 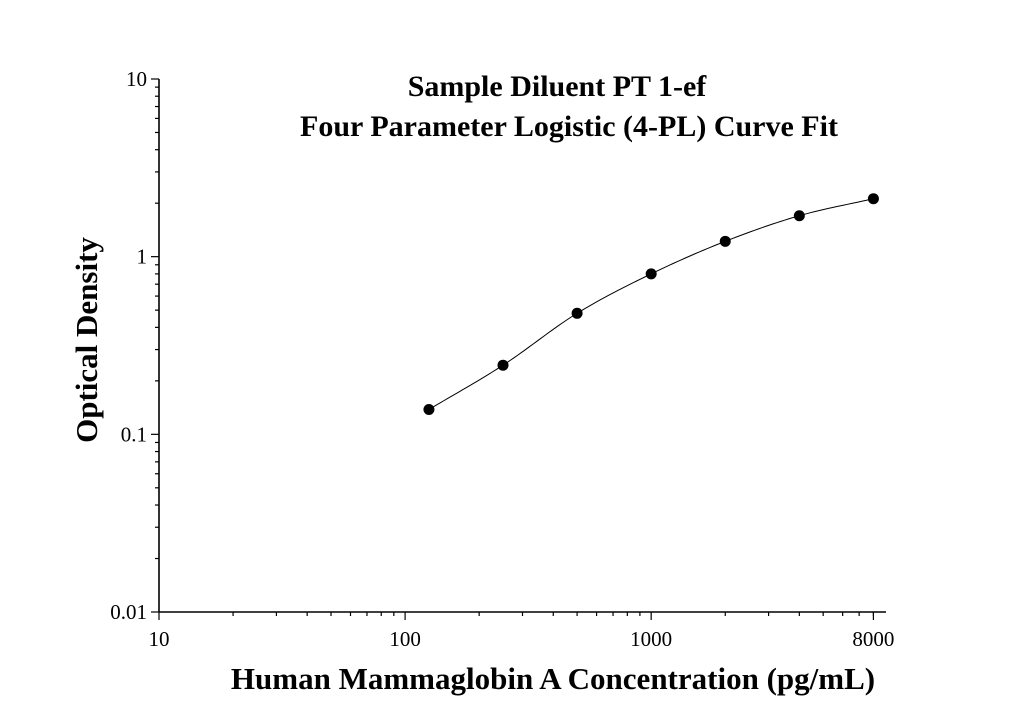 I want to click on y-tick-label: 10, so click(x=136, y=79).